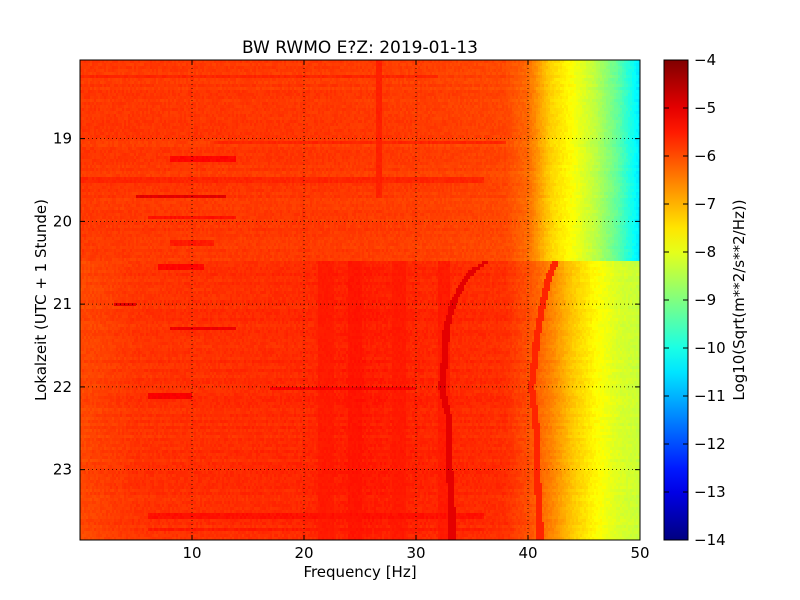  I want to click on x-tick-label: 50, so click(639, 553).